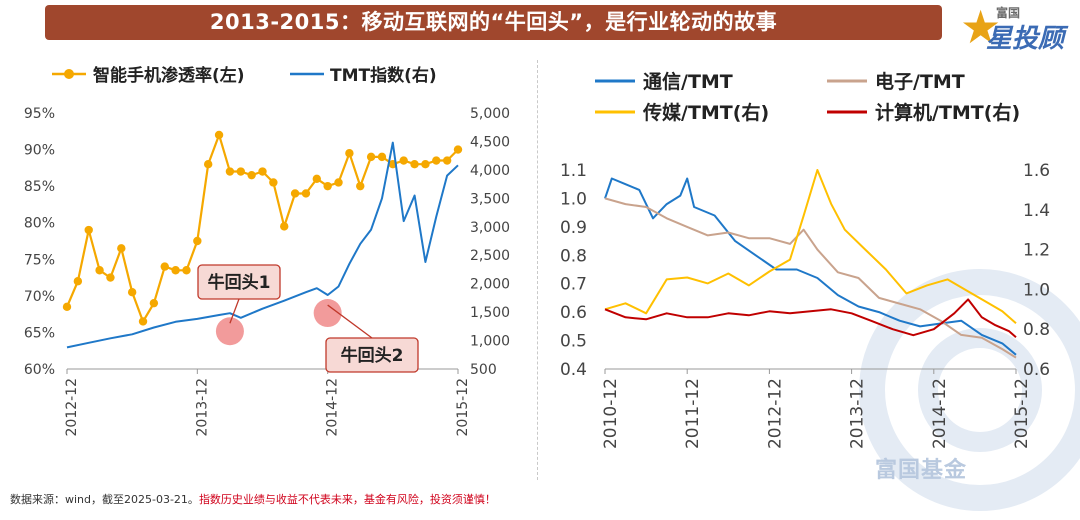 Image resolution: width=1080 pixels, height=520 pixels. Describe the element at coordinates (573, 313) in the screenshot. I see `left-y-tick-label: 0.6` at that location.